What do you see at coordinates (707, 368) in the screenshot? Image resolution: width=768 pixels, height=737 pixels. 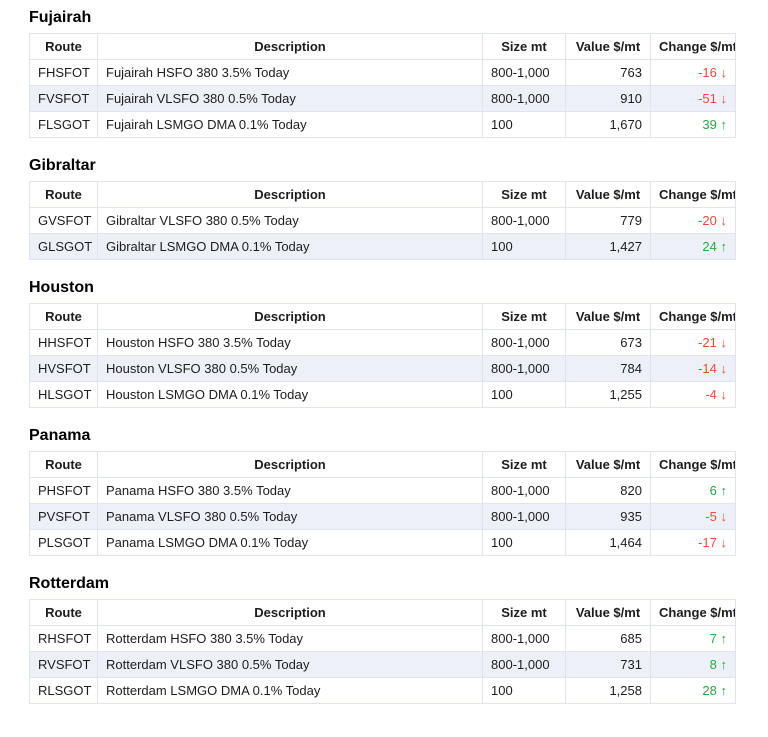 I see `change-value: -14` at bounding box center [707, 368].